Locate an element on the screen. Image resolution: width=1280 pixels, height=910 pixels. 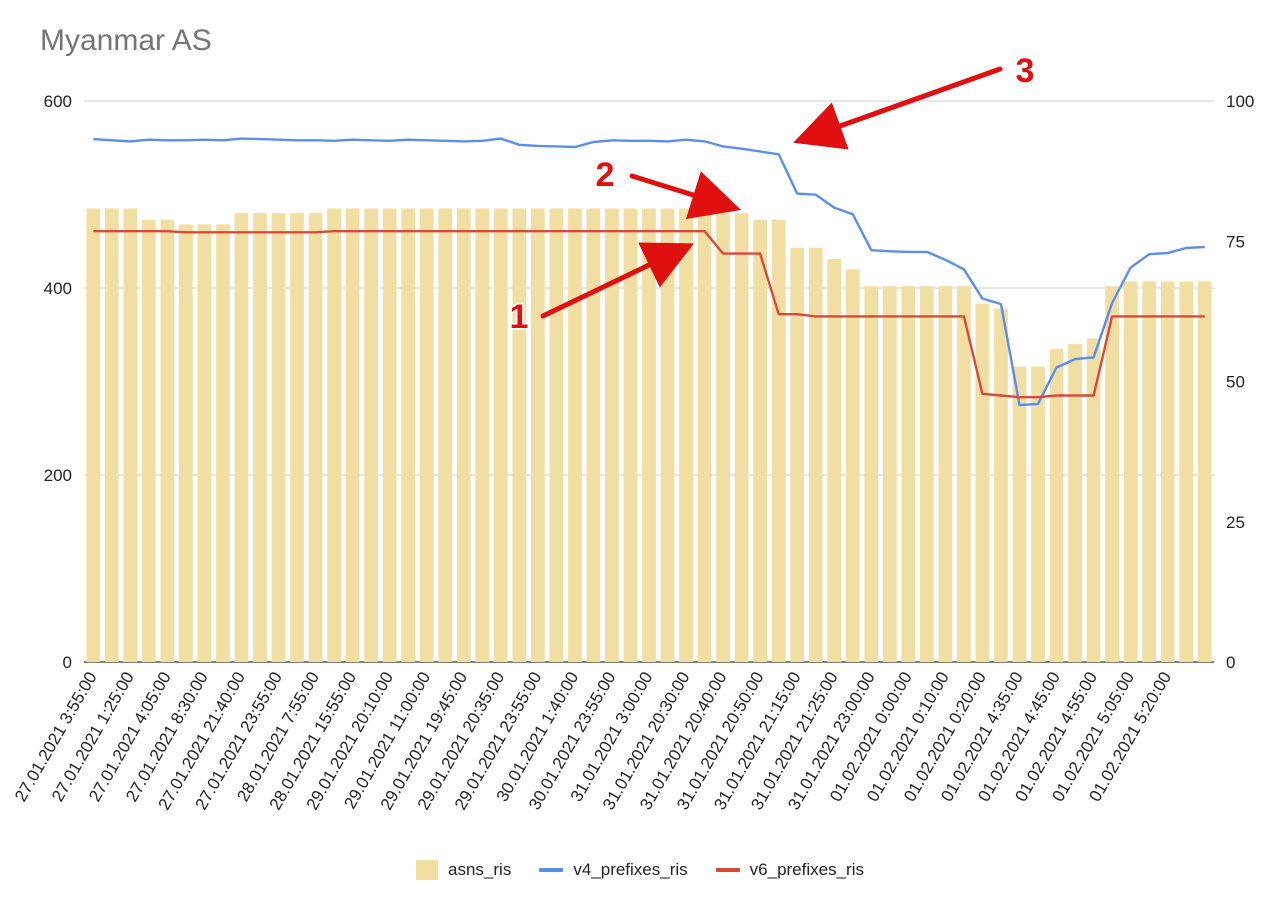
annotation-label: 2 is located at coordinates (605, 175).